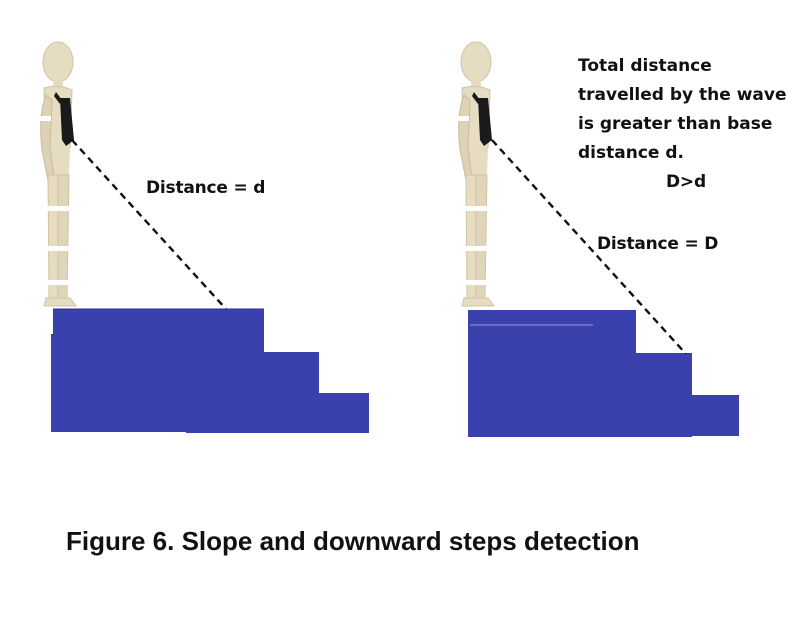 Image resolution: width=810 pixels, height=622 pixels. Describe the element at coordinates (686, 182) in the screenshot. I see `inequality-label: D>d` at that location.